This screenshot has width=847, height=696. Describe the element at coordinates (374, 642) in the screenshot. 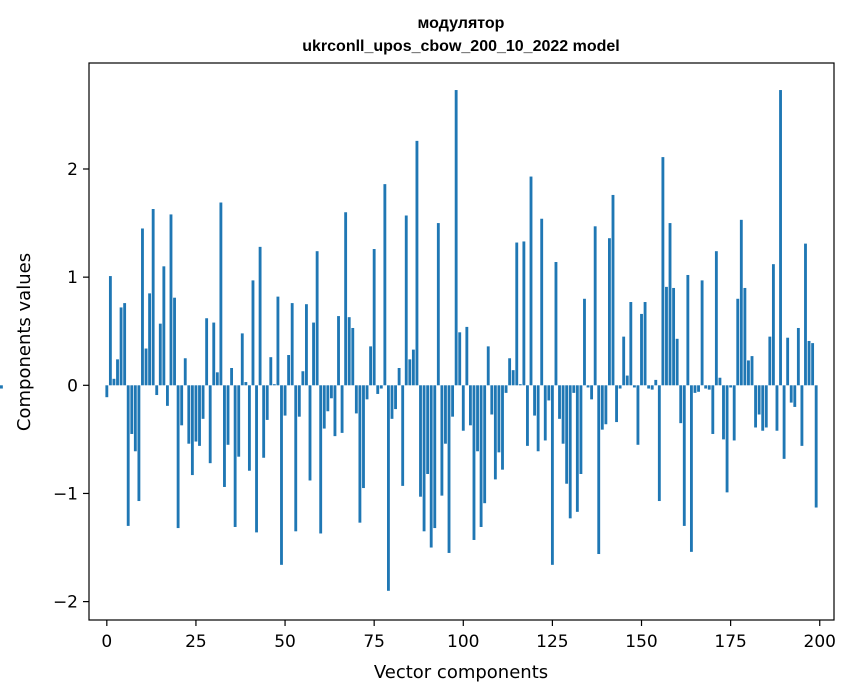

I see `x-tick-label: 75` at that location.